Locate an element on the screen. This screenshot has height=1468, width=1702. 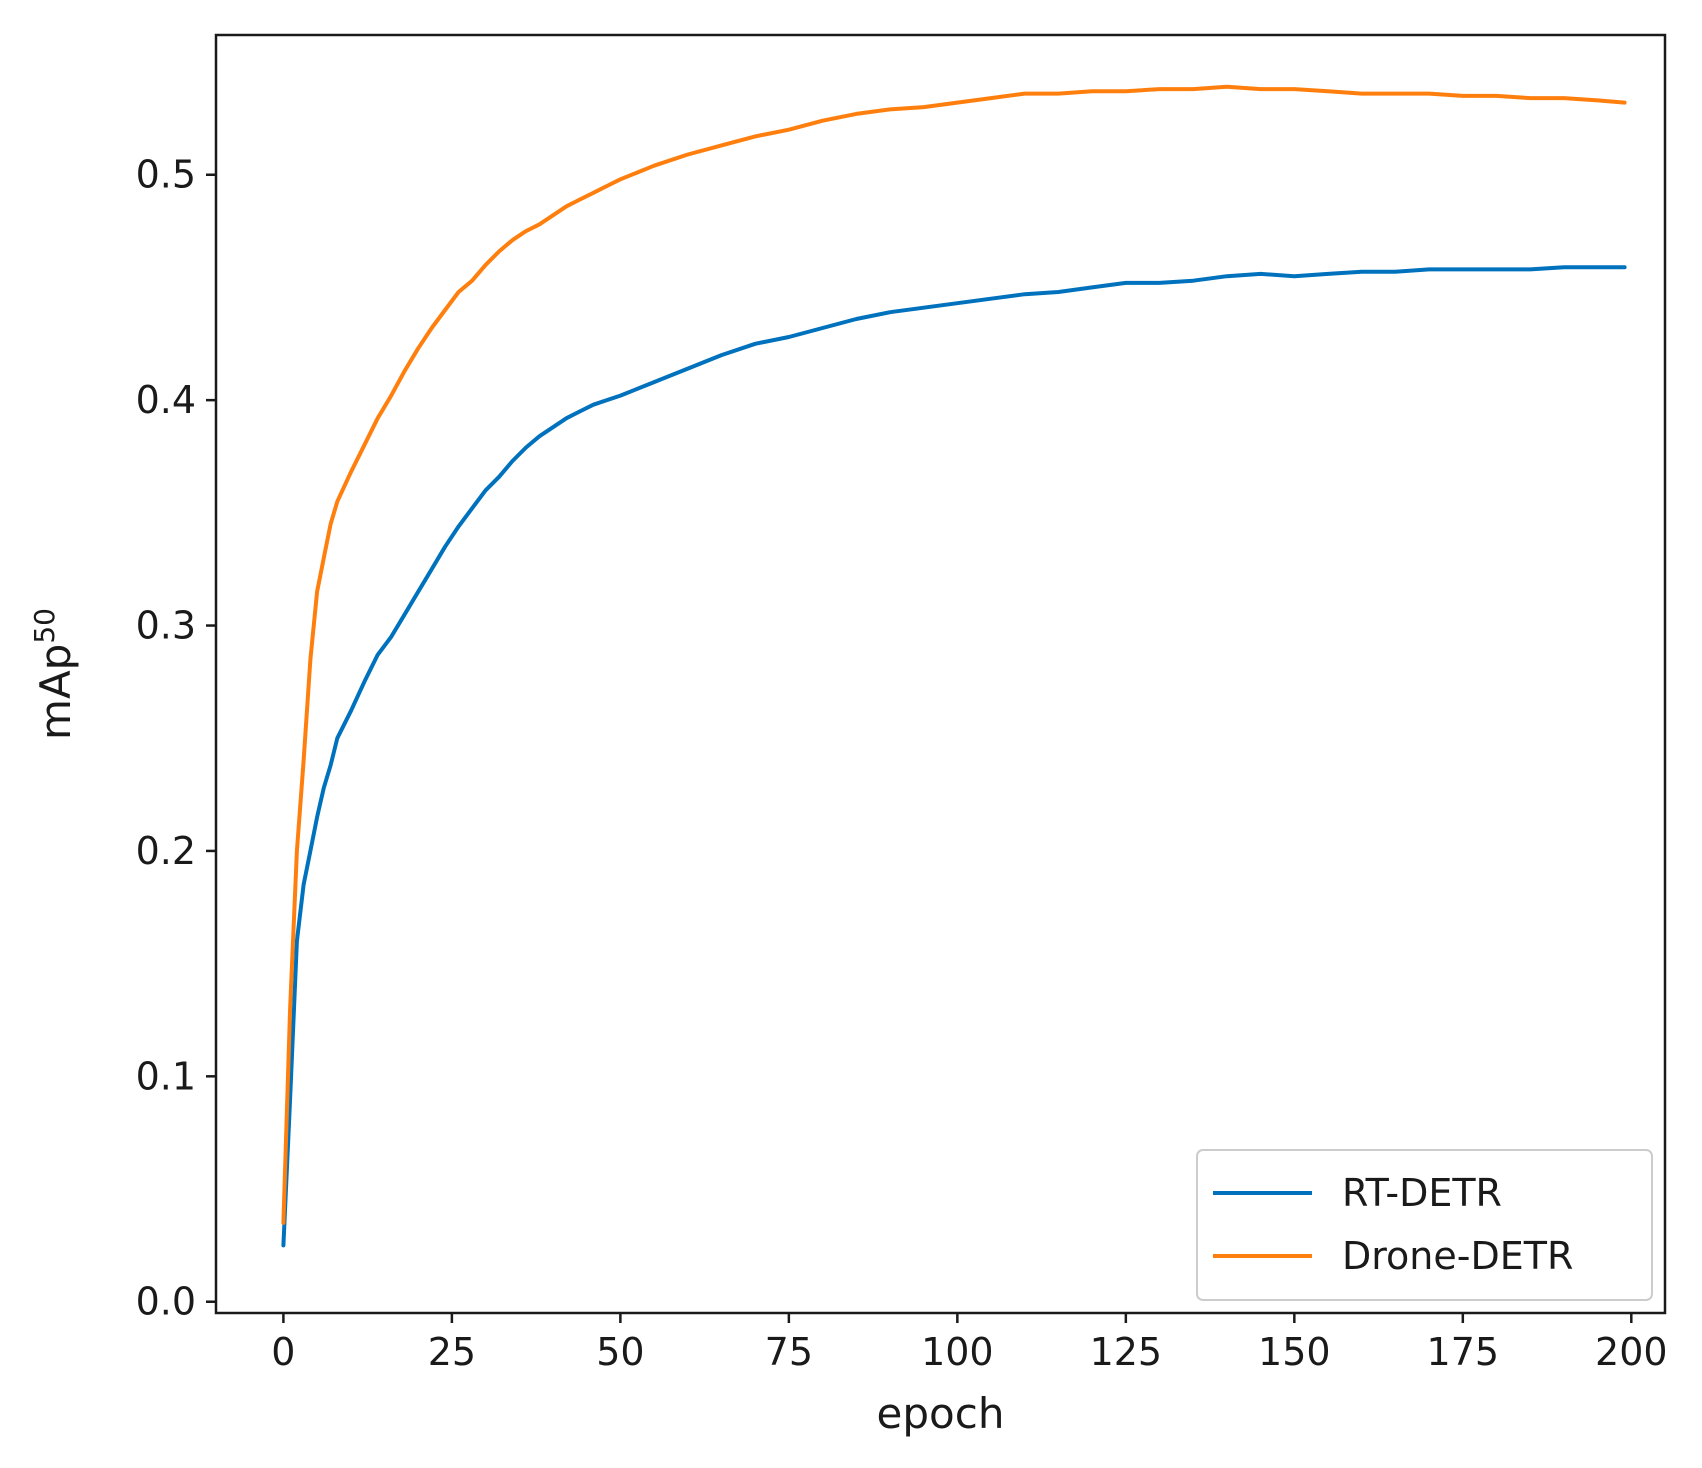
legend: RT-DETR Drone-DETR is located at coordinates (1424, 1225).